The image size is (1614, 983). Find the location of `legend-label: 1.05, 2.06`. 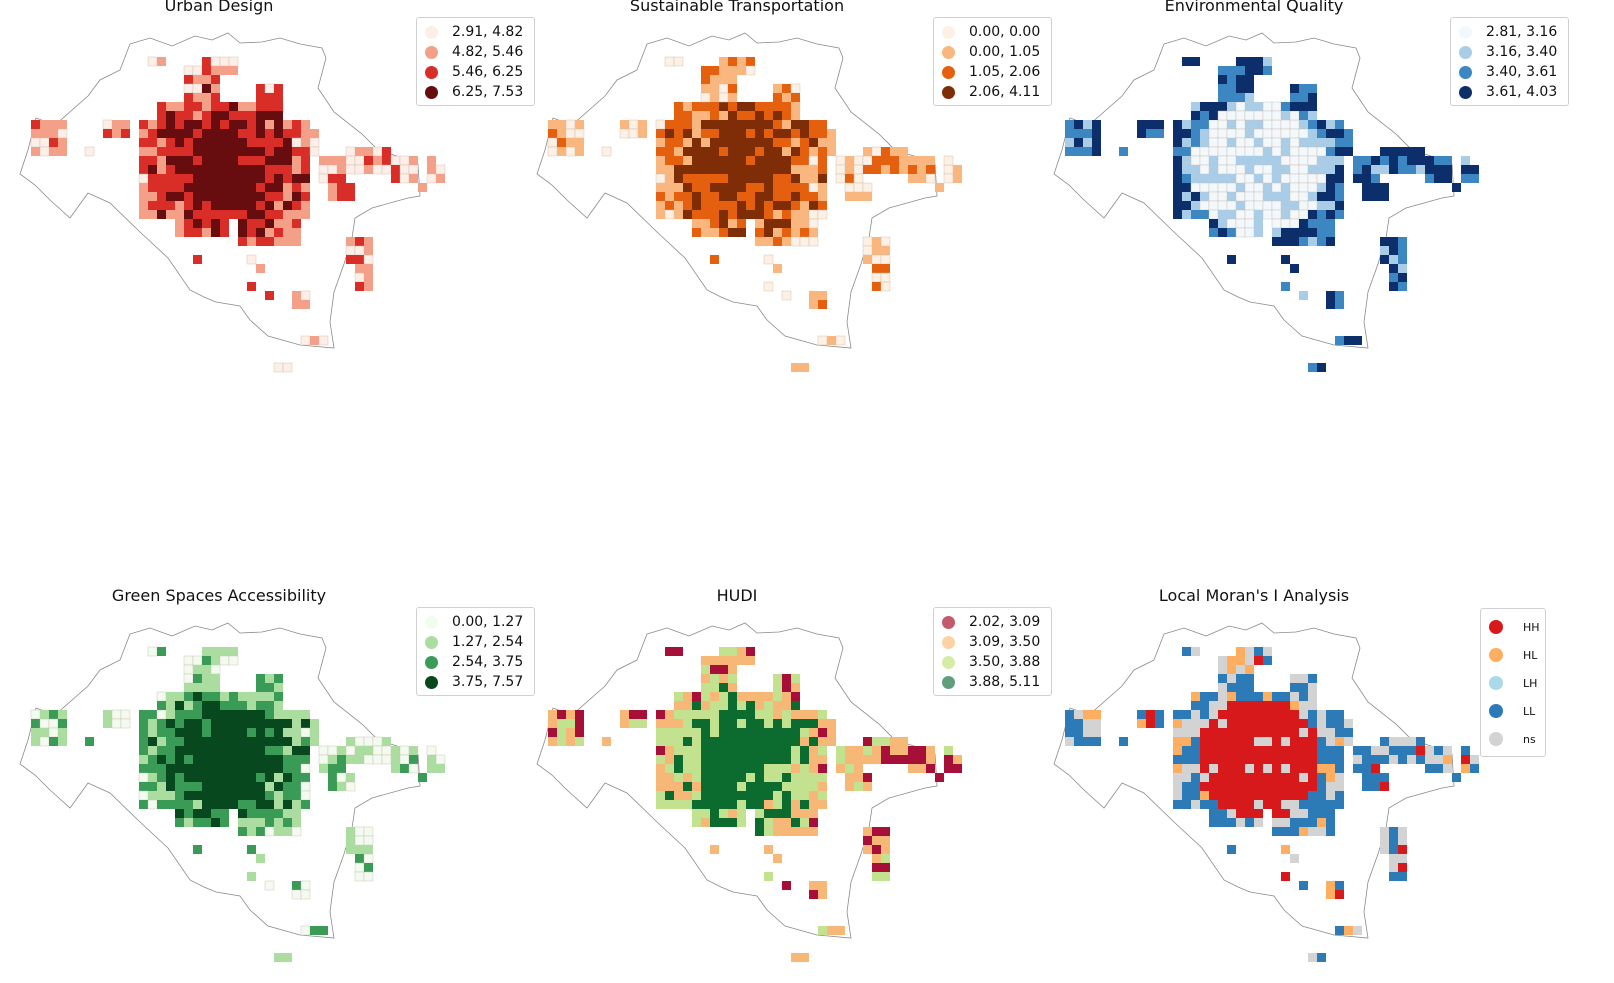

legend-label: 1.05, 2.06 is located at coordinates (1005, 72).